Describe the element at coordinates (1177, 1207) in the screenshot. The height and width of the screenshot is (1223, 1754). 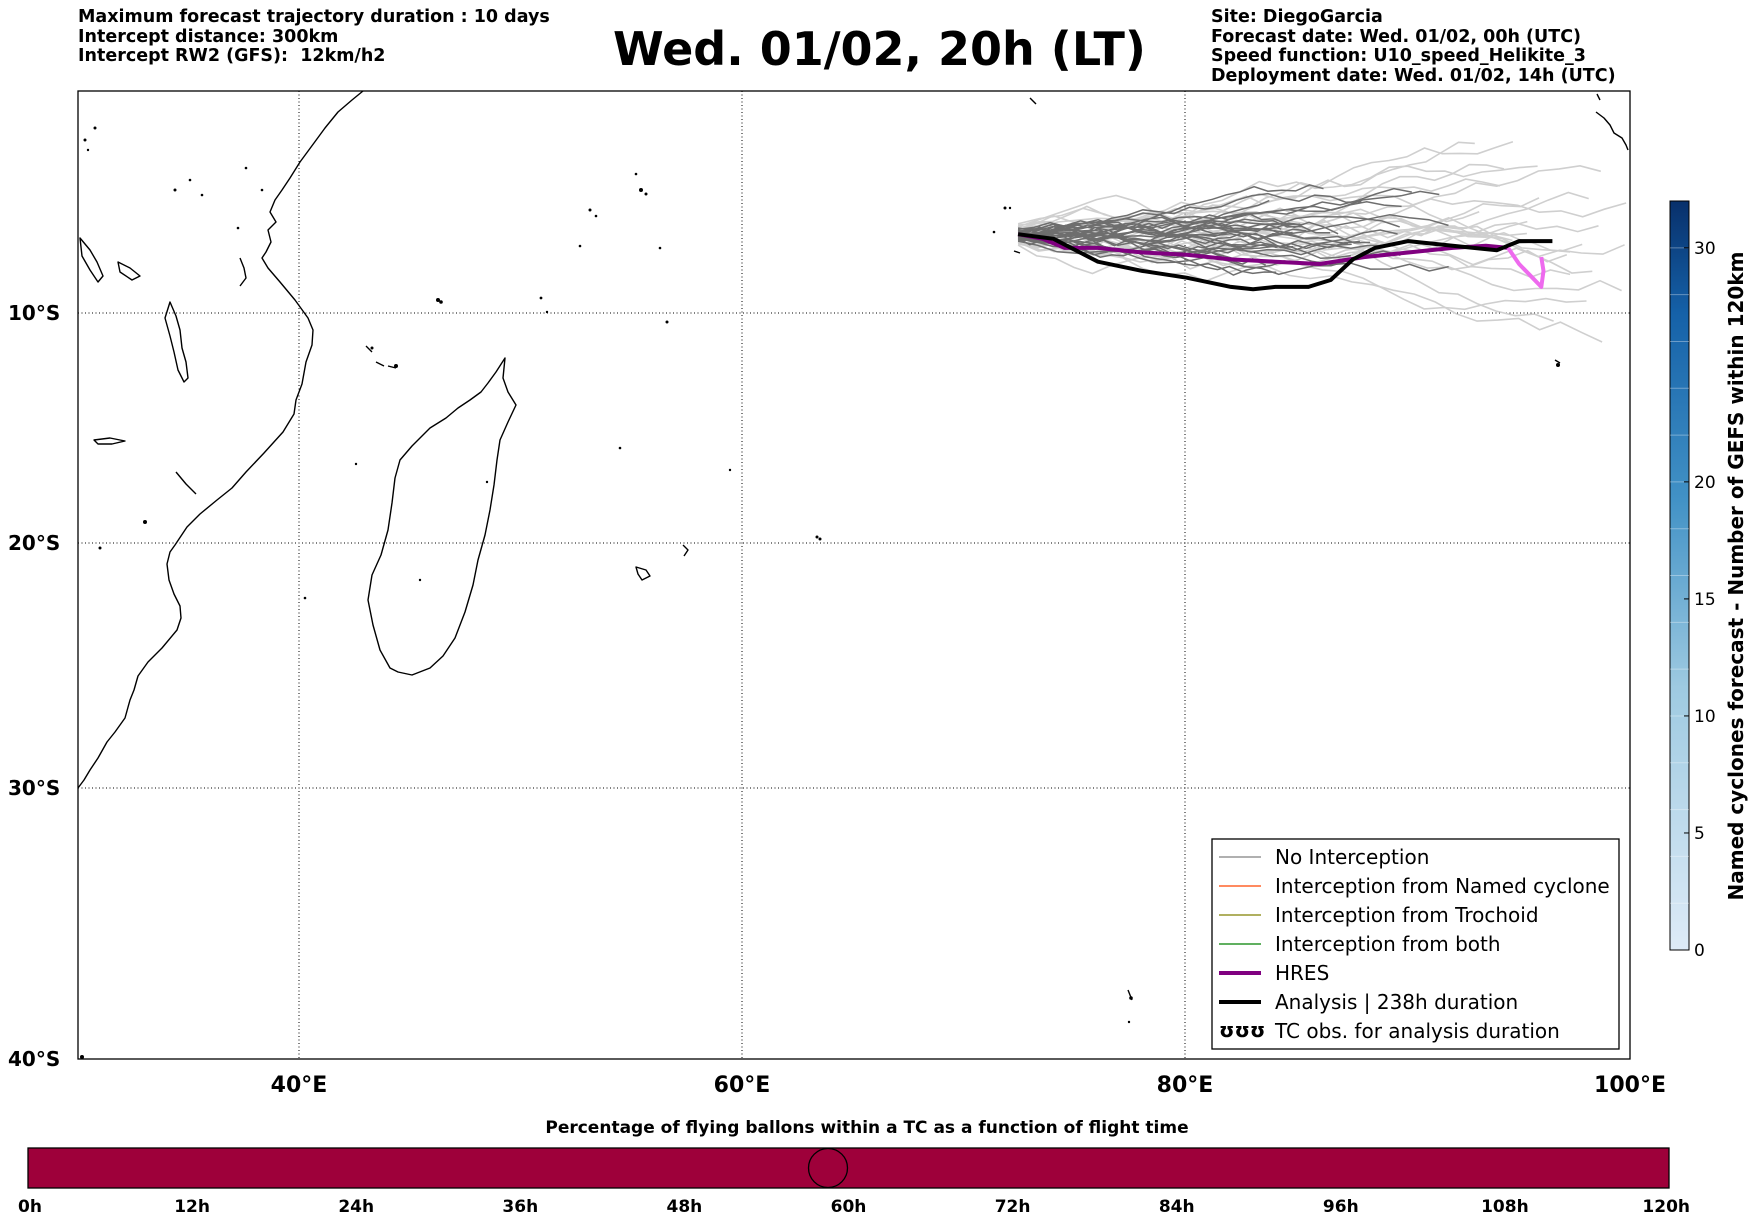
I see `time-tick-label: 84h` at that location.